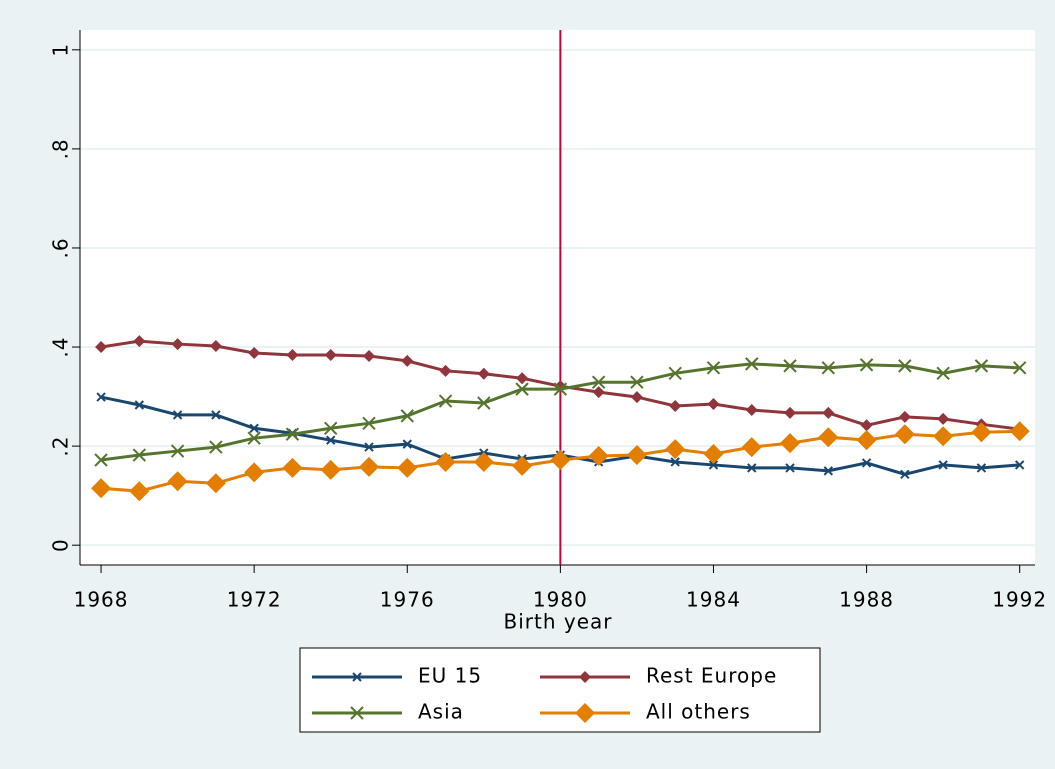  Describe the element at coordinates (61, 148) in the screenshot. I see `y-tick-label: .8` at that location.